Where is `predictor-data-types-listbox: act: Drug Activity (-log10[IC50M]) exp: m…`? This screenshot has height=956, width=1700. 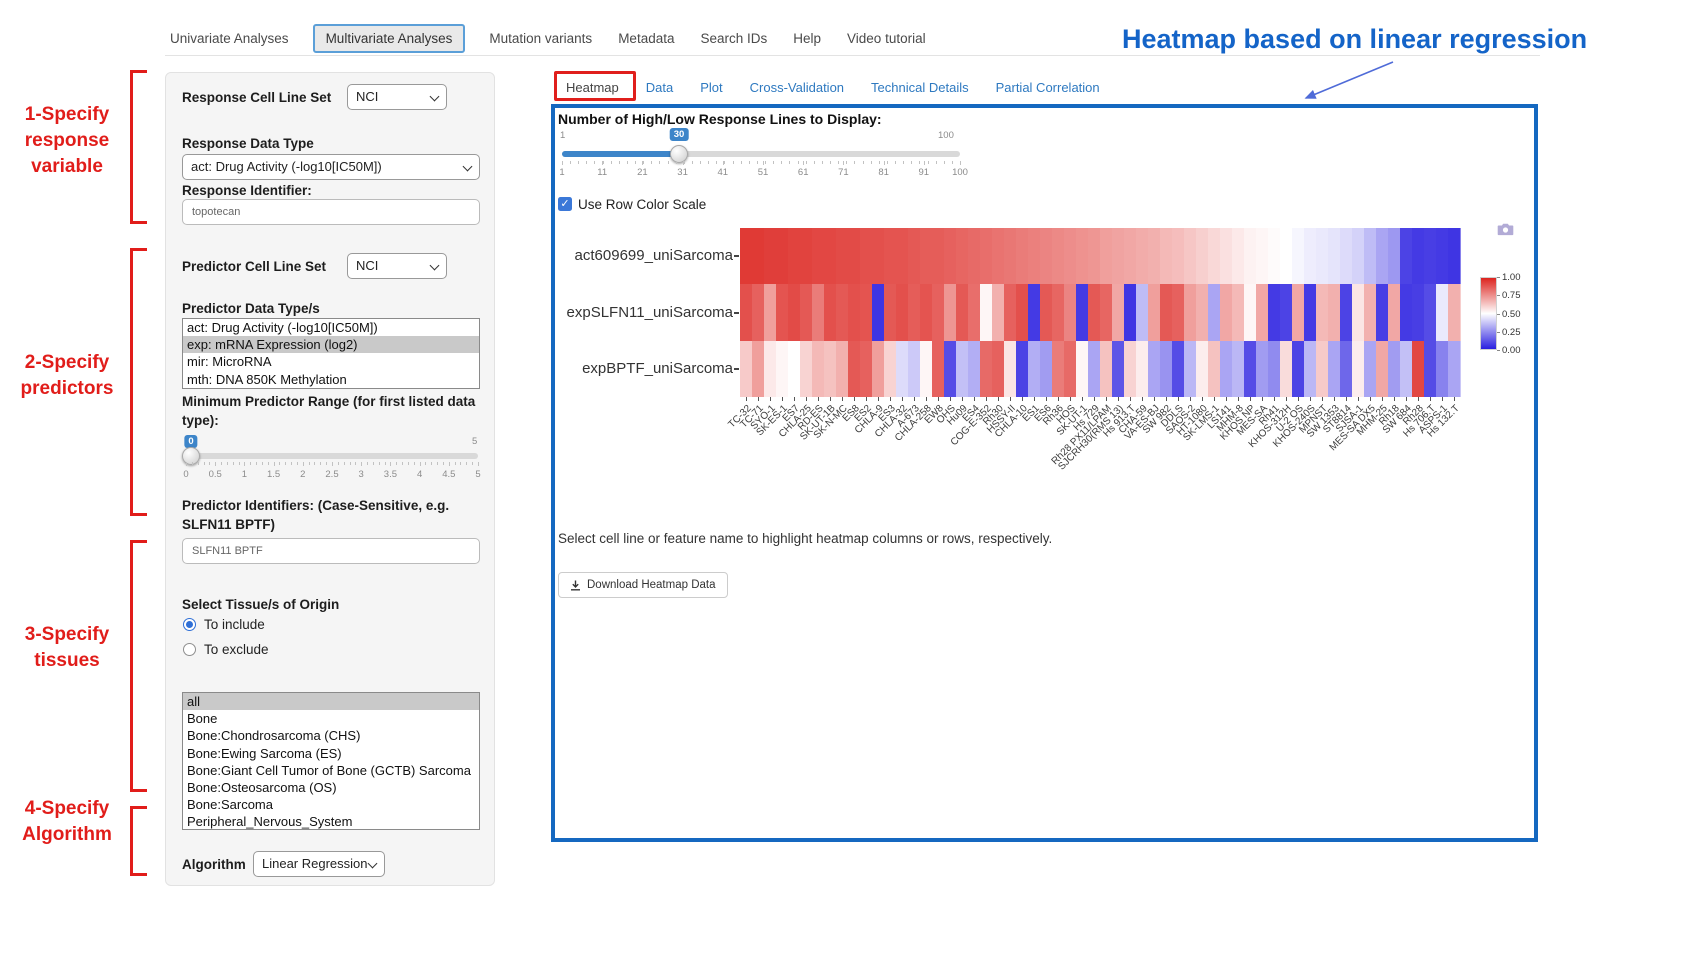
predictor-data-types-listbox: act: Drug Activity (-log10[IC50M]) exp: m… is located at coordinates (331, 353).